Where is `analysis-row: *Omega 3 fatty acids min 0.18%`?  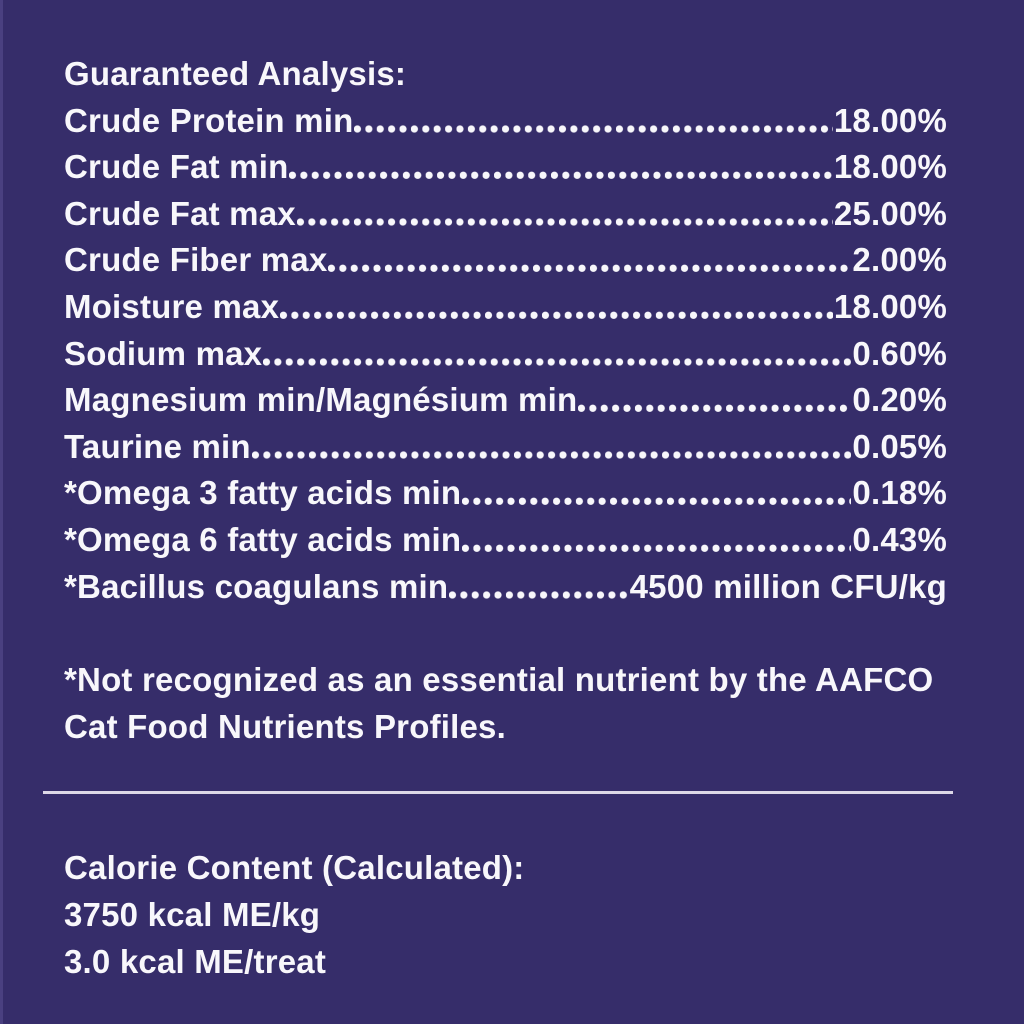
analysis-row: *Omega 3 fatty acids min 0.18% is located at coordinates (505, 493).